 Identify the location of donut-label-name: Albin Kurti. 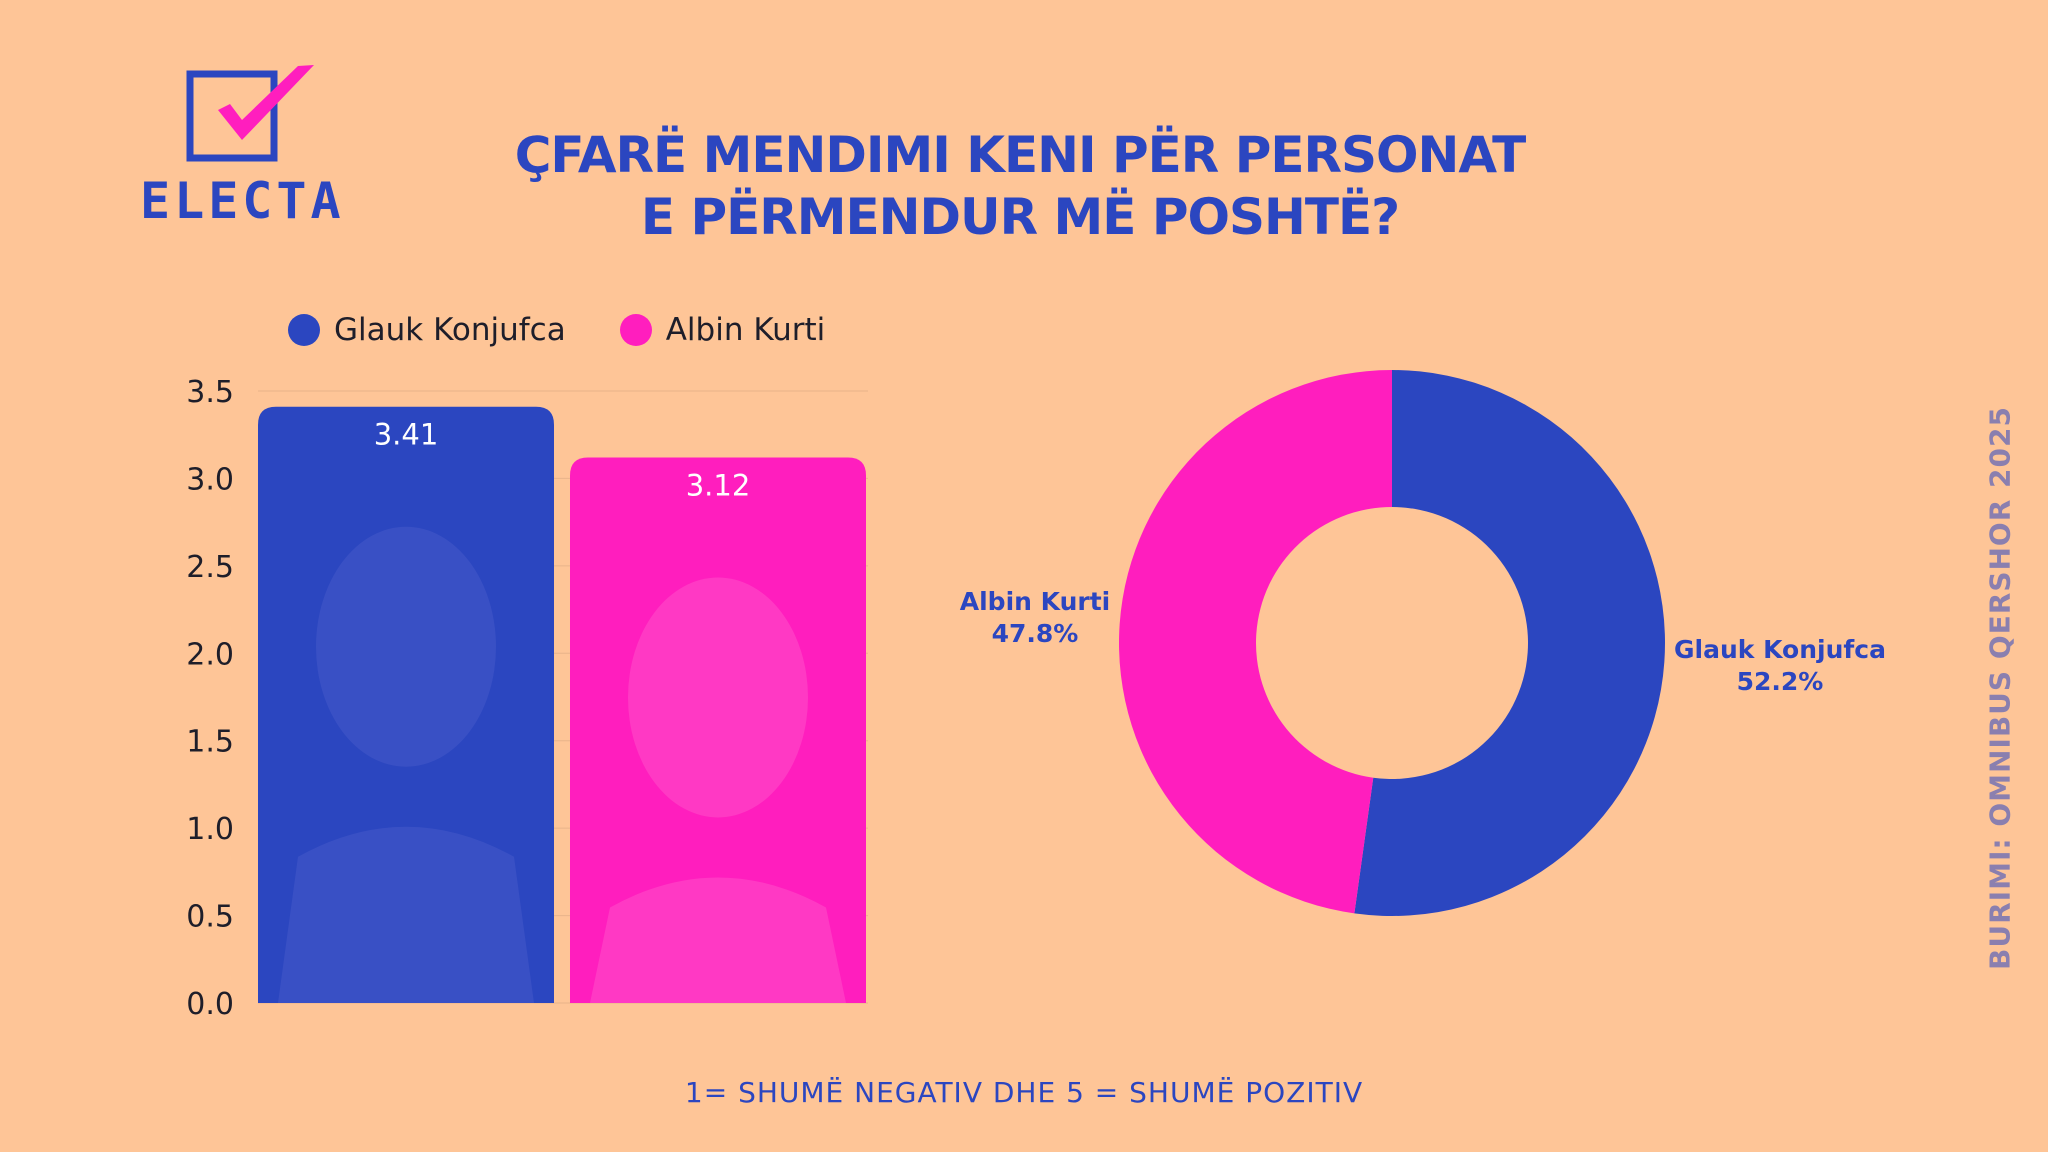
(1035, 601).